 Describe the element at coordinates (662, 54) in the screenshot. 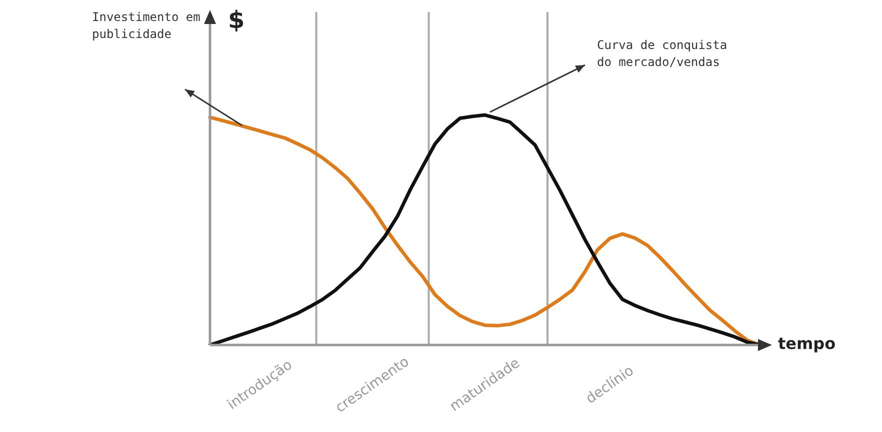

I see `text: Curva de conquista do mercado/vendas` at that location.